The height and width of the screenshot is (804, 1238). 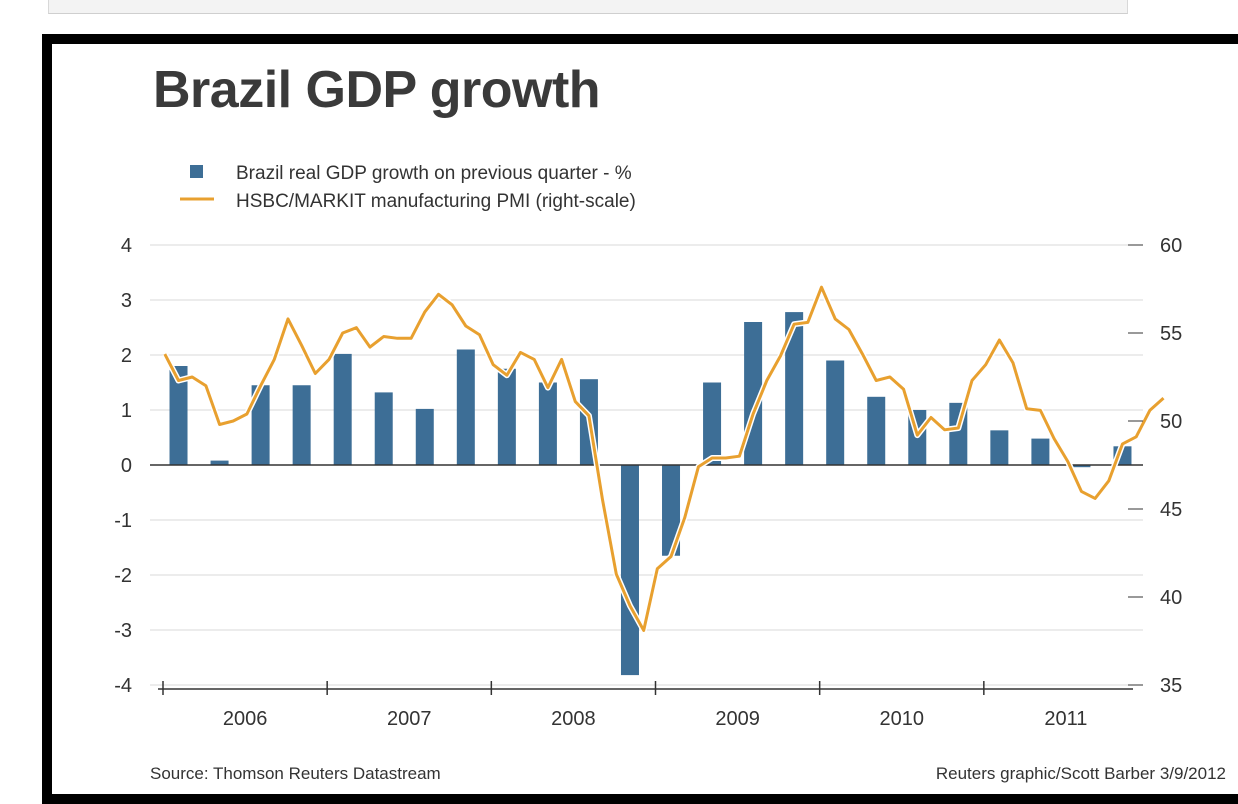 I want to click on right-tick-label: 40, so click(x=1171, y=598).